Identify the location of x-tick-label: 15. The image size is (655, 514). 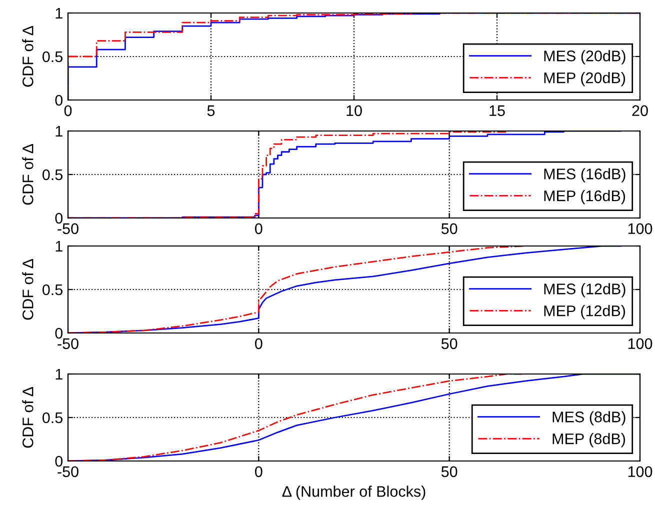
(497, 110).